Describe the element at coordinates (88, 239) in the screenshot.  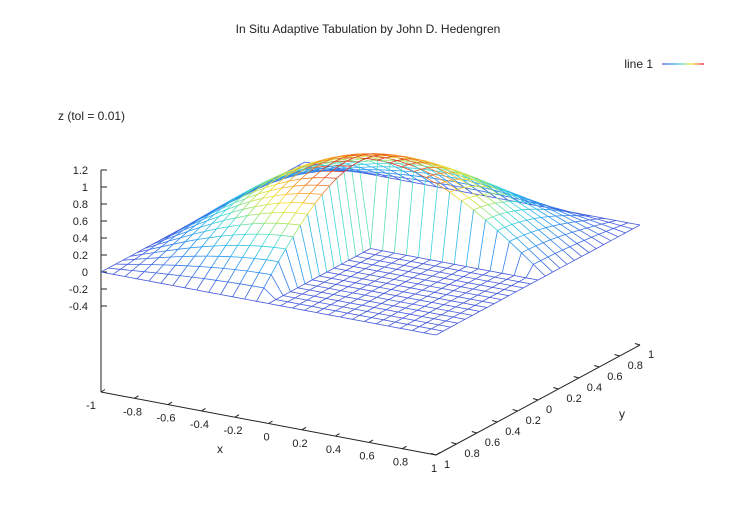
I see `z-axis-ticks: 1.2 1 0.8 0.6 0.4 0.2 0 -0.2 -0.4` at that location.